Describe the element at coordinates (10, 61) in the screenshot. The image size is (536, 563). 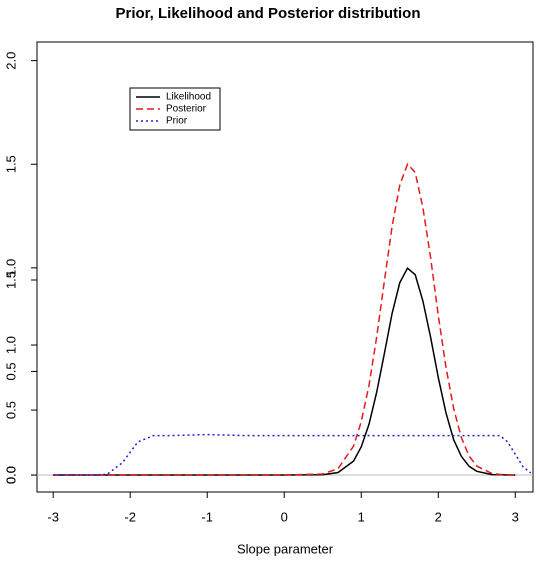
I see `y-tick-label: 2.0` at that location.